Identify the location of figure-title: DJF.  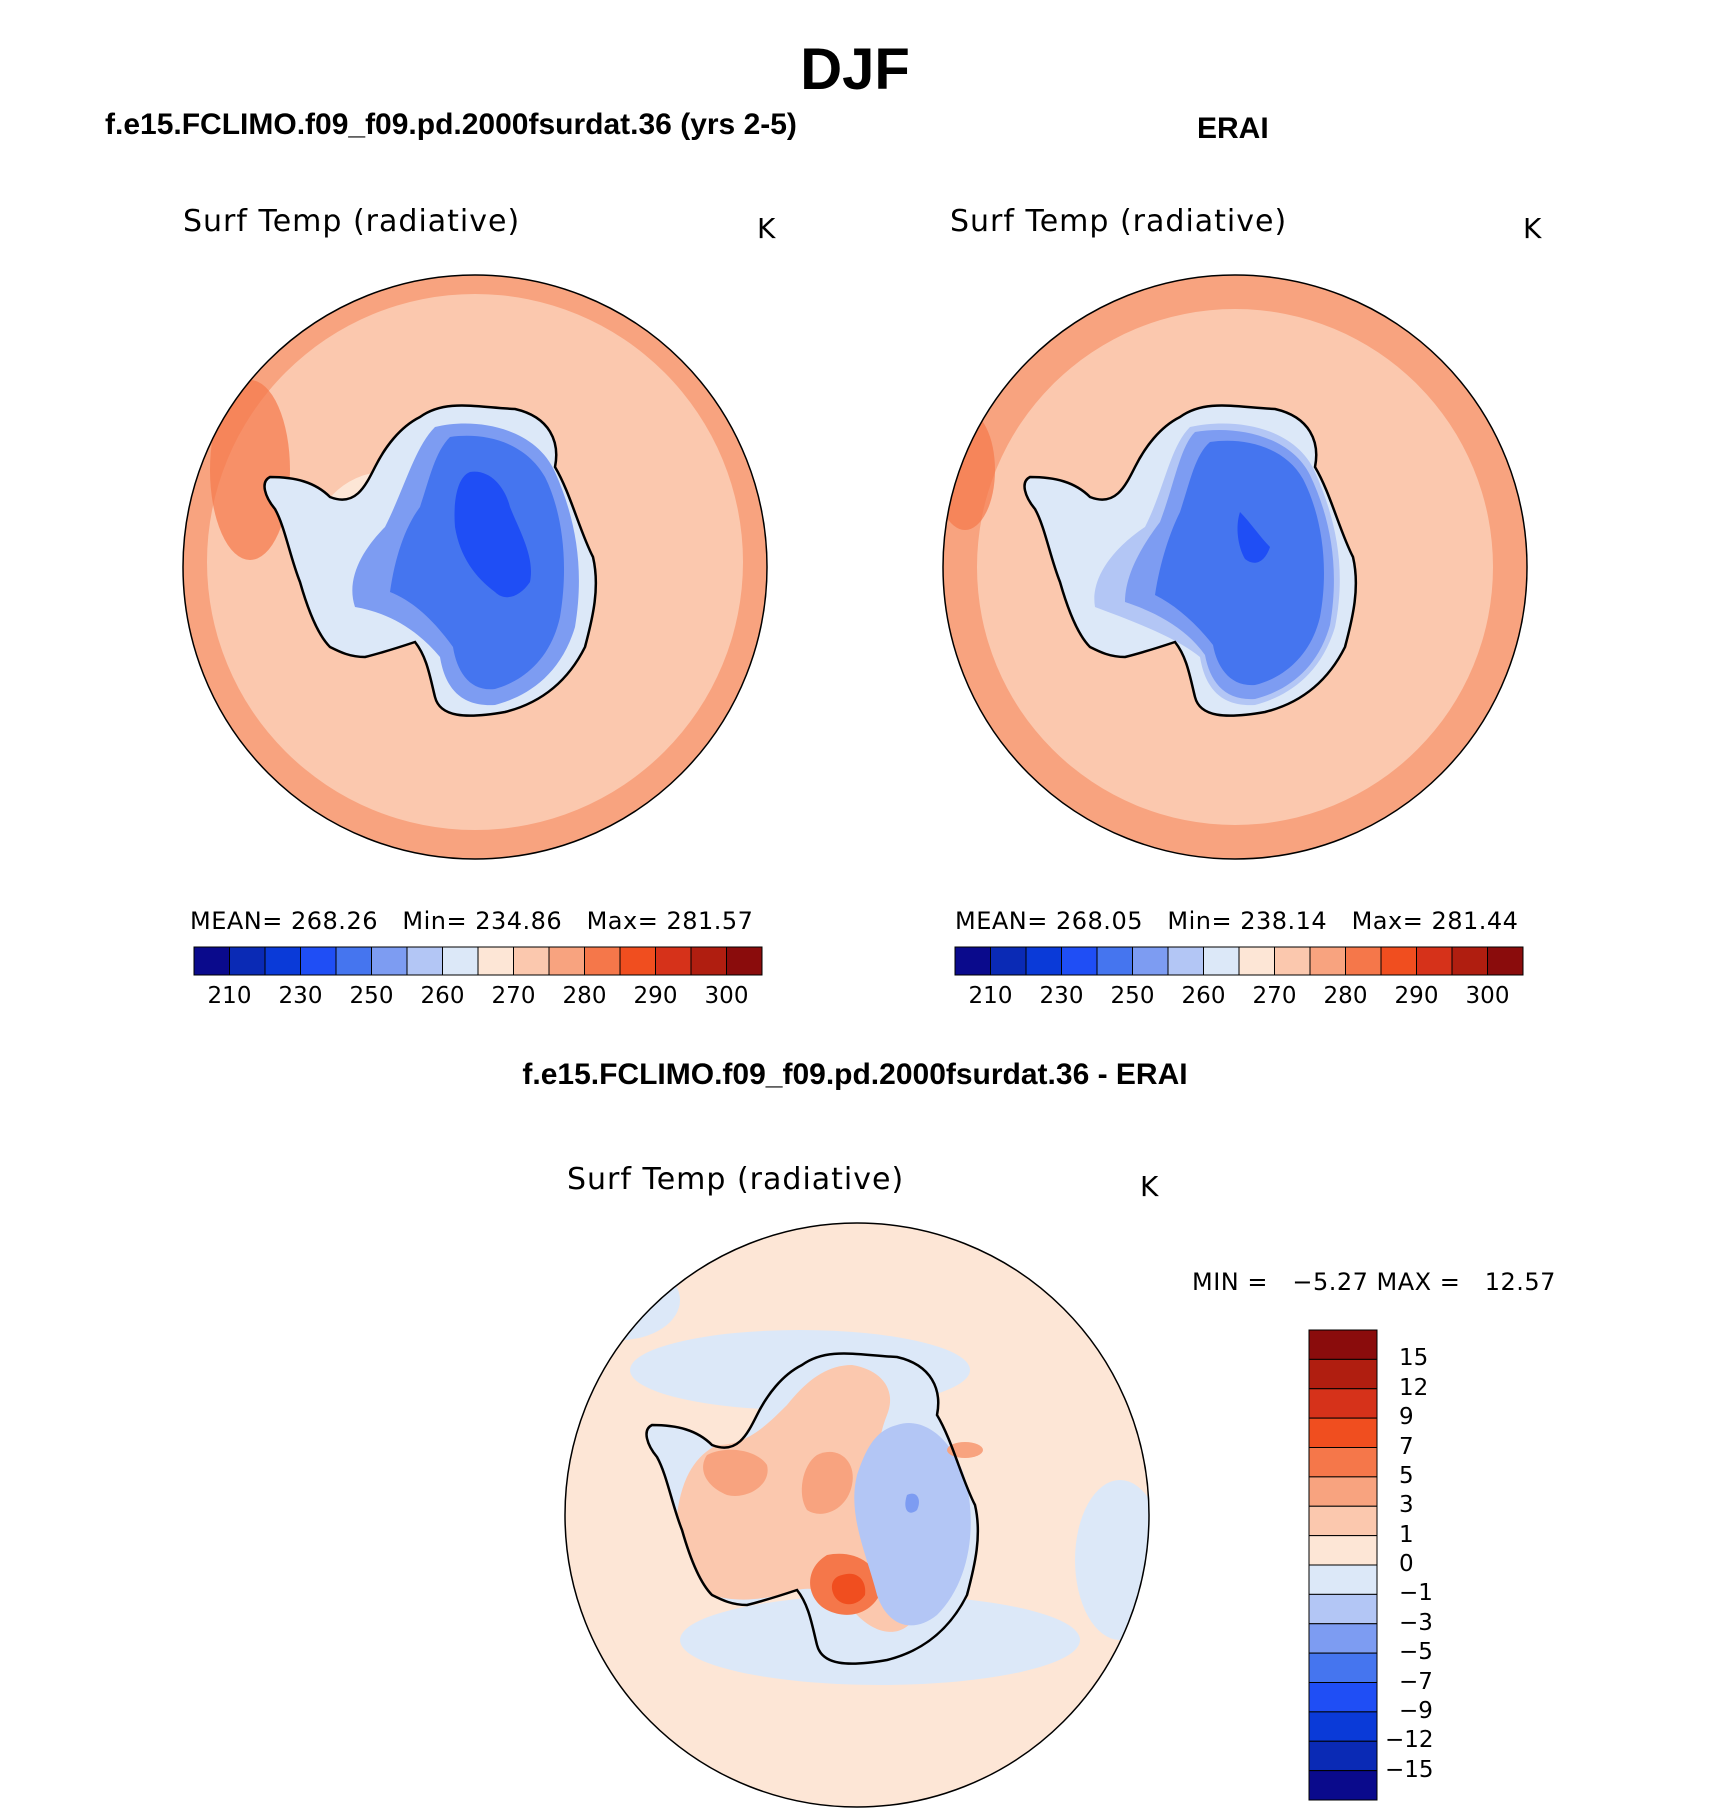
(855, 69).